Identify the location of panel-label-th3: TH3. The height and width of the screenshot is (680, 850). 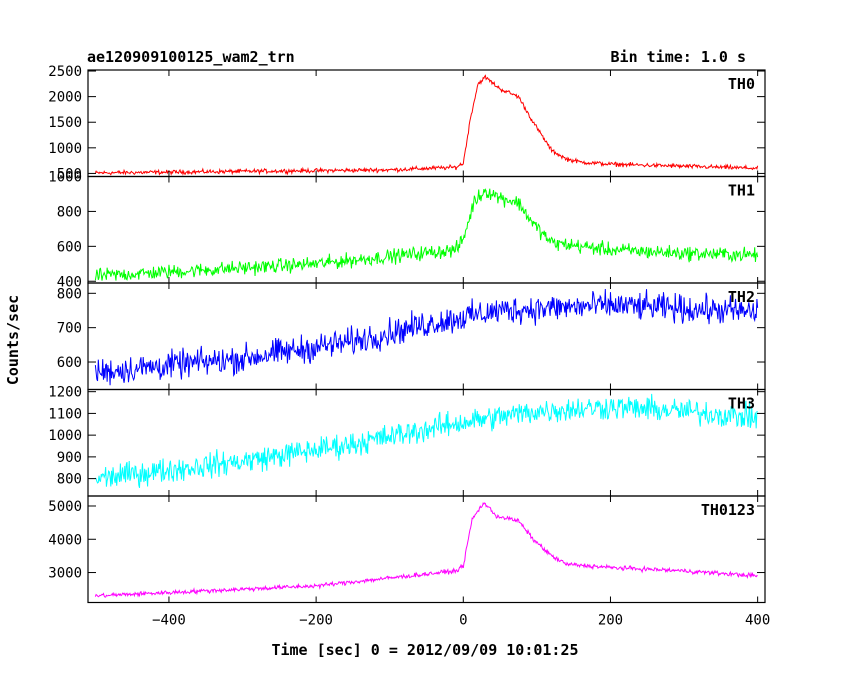
(741, 404).